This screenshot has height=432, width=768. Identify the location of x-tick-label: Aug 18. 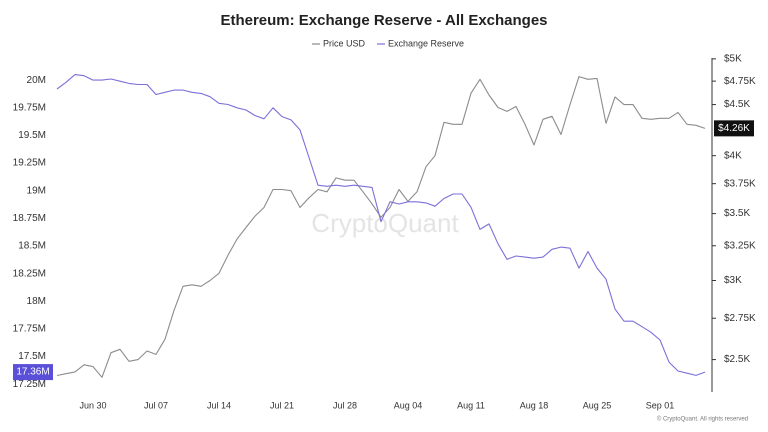
(534, 405).